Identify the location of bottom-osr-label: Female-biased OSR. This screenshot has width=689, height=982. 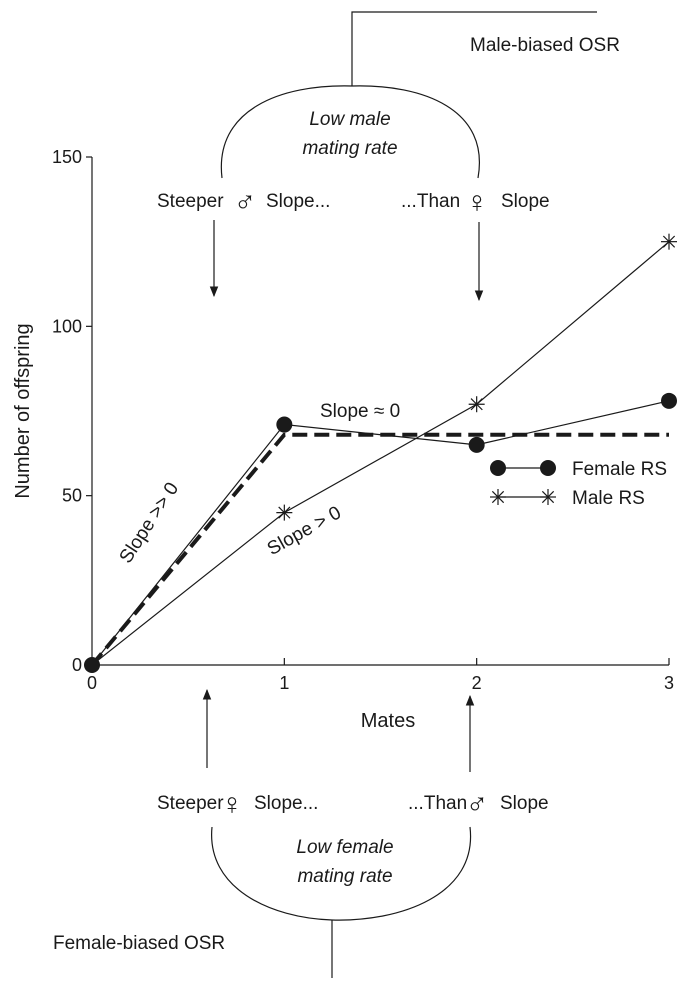
(139, 943).